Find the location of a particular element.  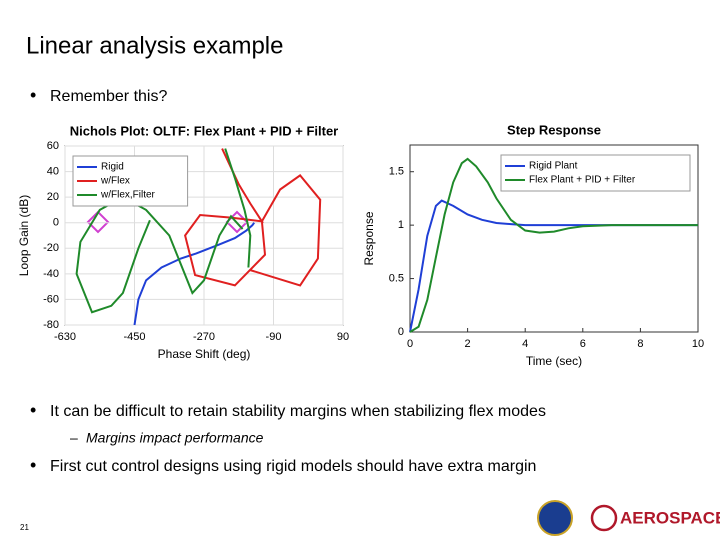

x-tick-label: 0 is located at coordinates (410, 344).